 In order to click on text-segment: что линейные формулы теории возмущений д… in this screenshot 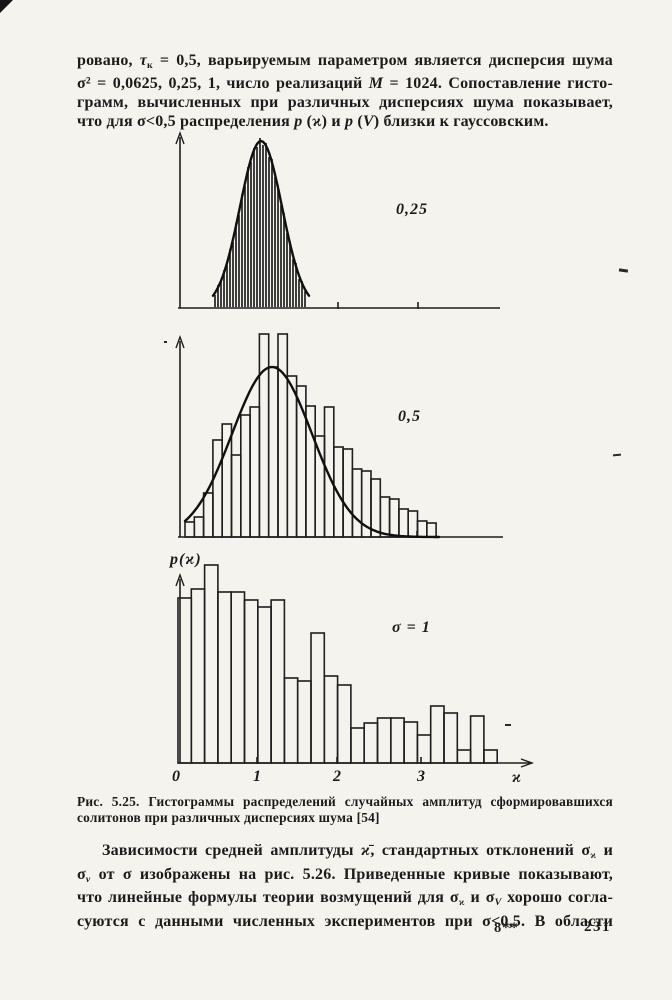, I will do `click(263, 898)`.